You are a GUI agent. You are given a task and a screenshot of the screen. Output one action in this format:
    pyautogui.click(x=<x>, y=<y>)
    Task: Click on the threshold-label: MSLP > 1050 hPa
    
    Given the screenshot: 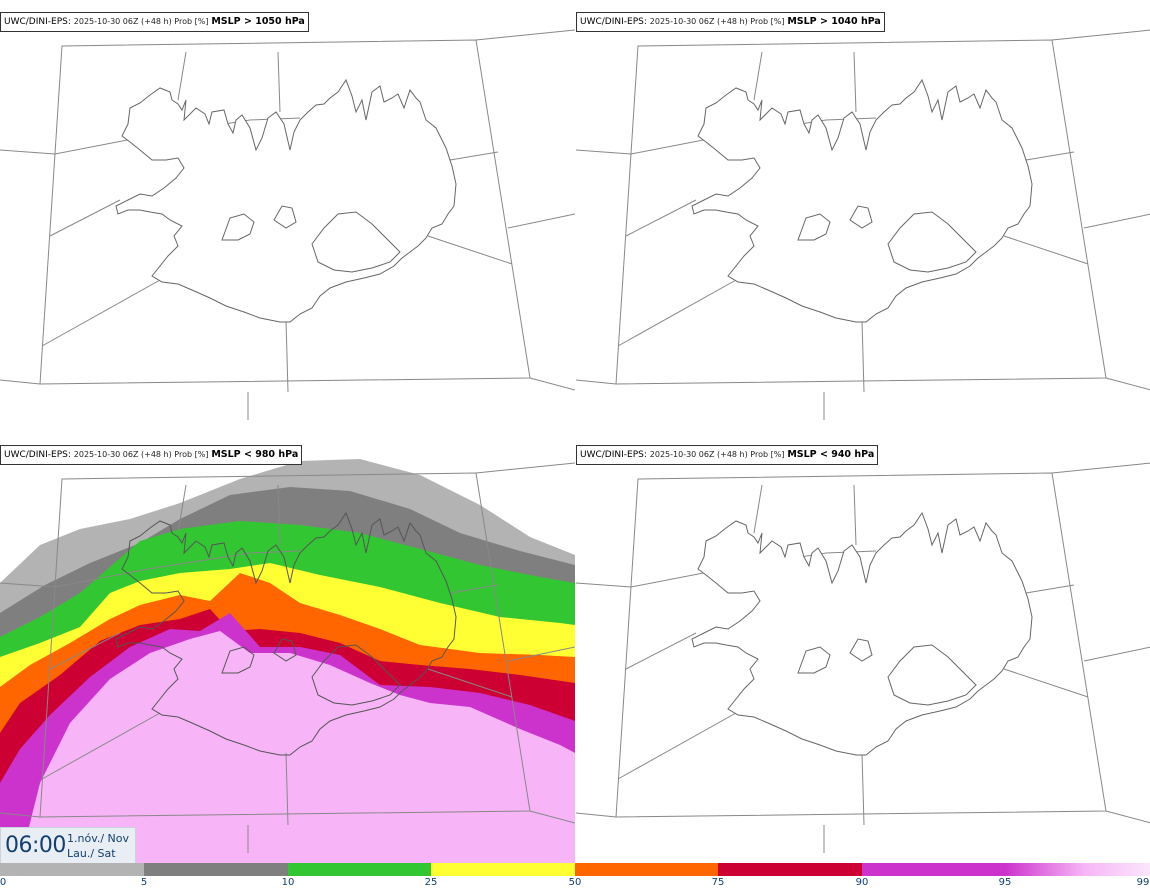 What is the action you would take?
    pyautogui.click(x=258, y=21)
    